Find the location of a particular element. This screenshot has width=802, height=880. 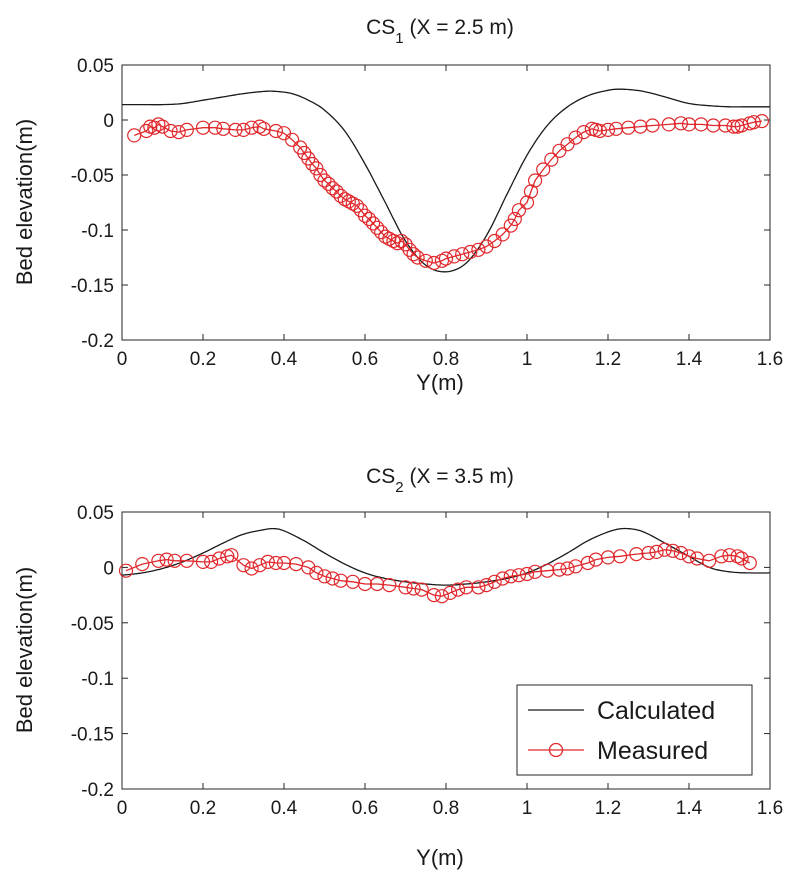

legend-box is located at coordinates (634, 730).